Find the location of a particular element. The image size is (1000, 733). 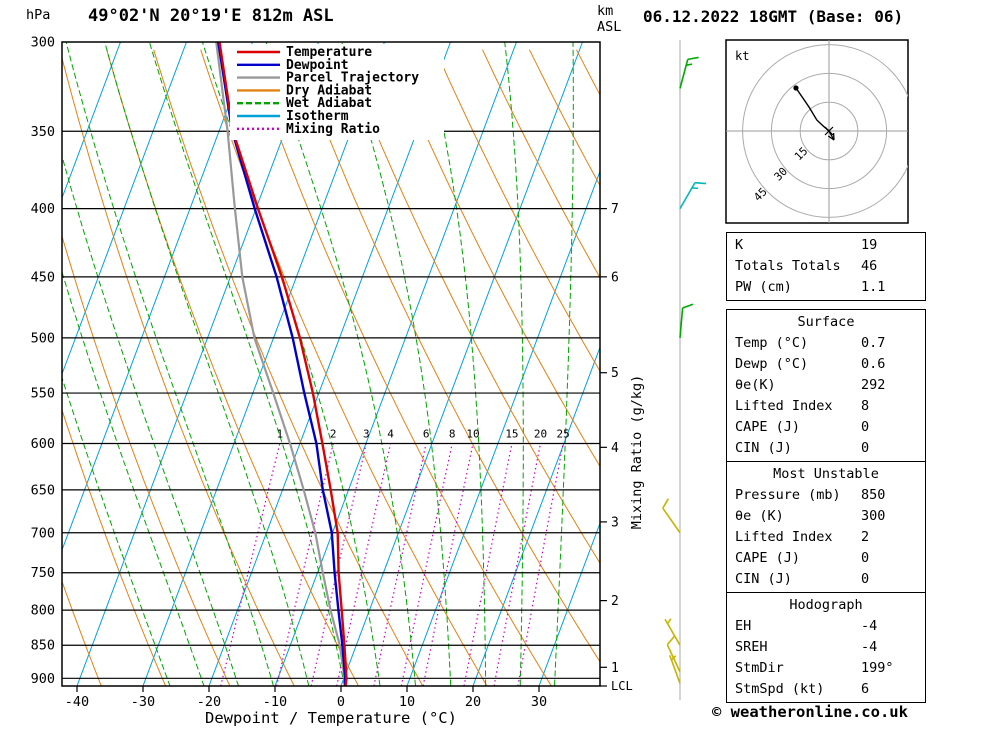

svg-text: Dewpoint is located at coordinates (317, 65).